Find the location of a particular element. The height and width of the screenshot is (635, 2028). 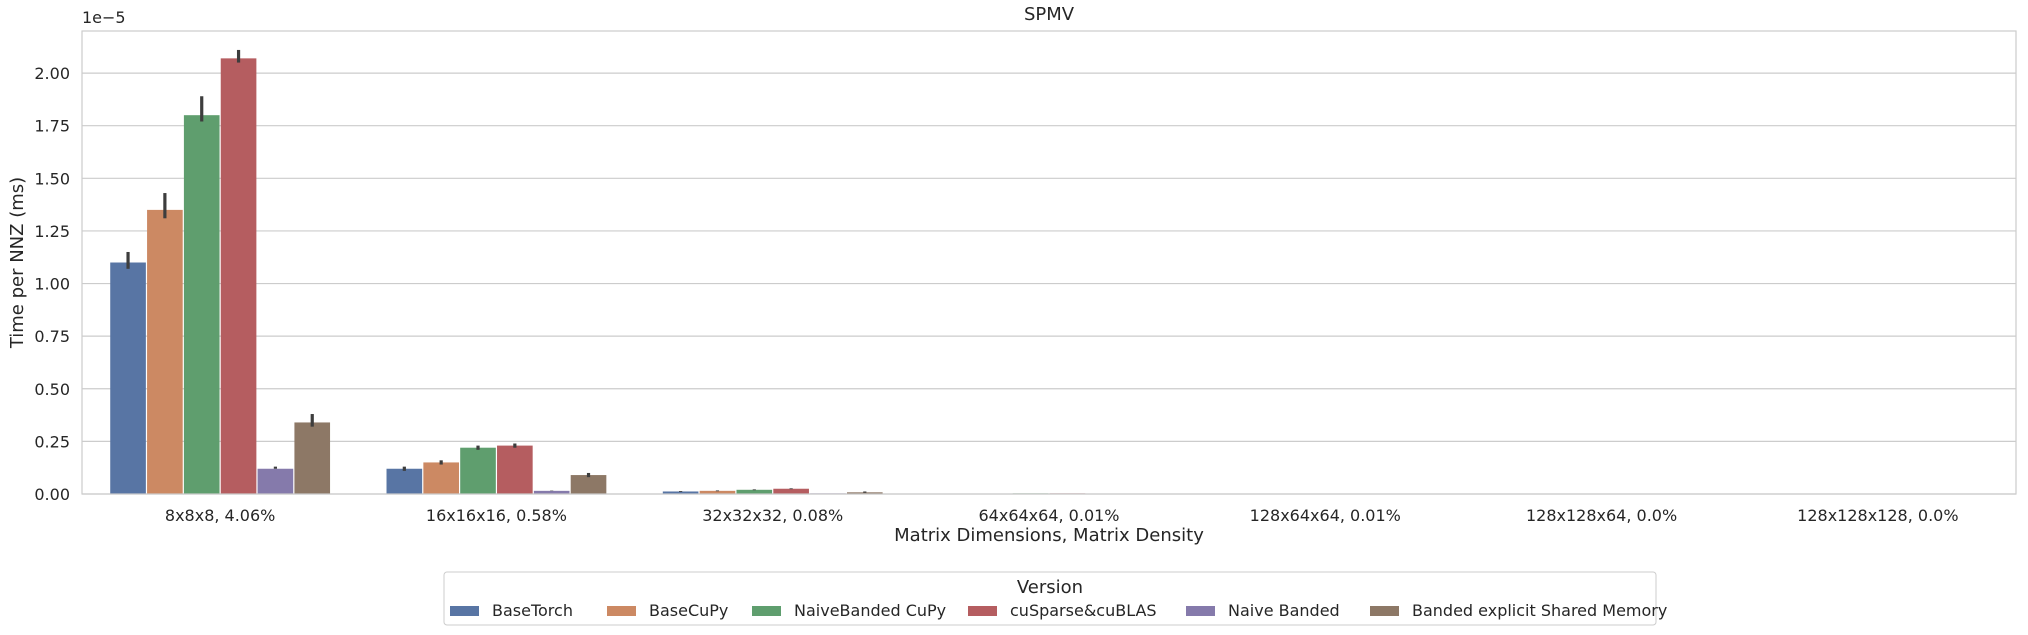

y-tick-label: 1.00 is located at coordinates (52, 284).